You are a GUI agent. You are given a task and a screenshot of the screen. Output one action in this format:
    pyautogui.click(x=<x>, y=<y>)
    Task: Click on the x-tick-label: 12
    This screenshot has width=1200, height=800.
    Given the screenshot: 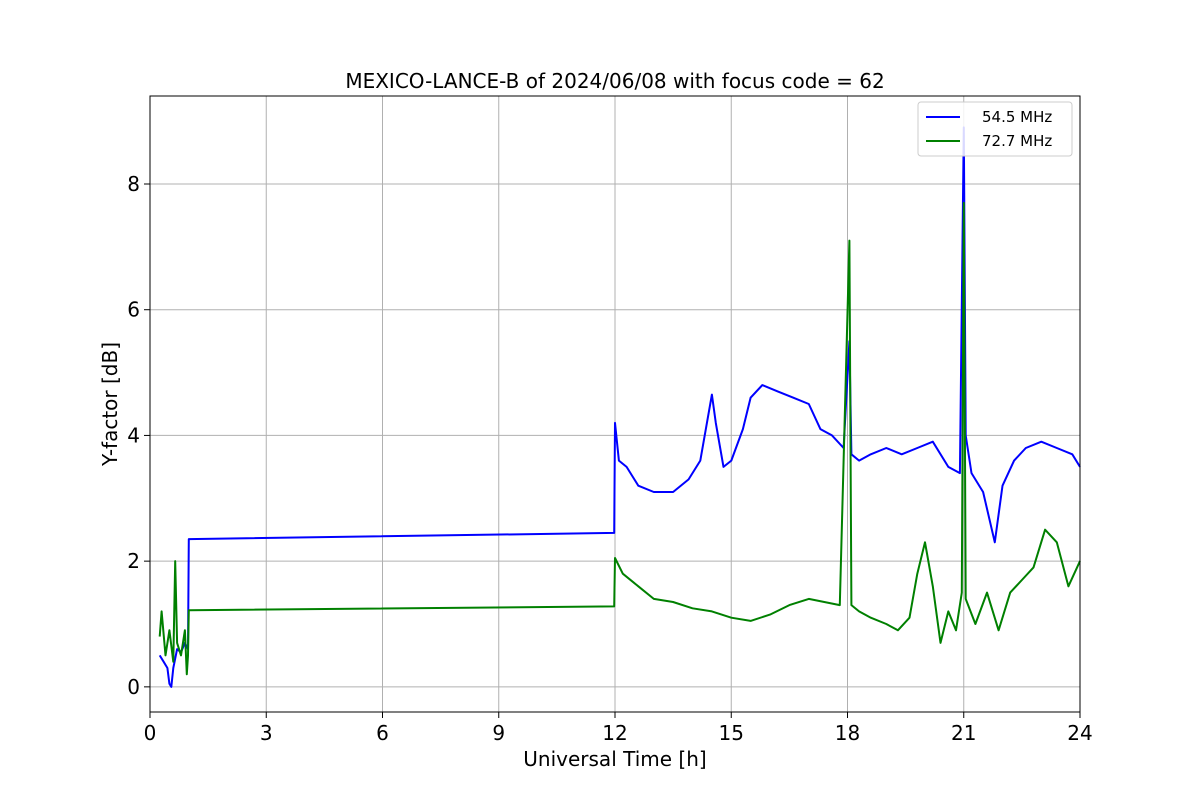 What is the action you would take?
    pyautogui.click(x=614, y=733)
    